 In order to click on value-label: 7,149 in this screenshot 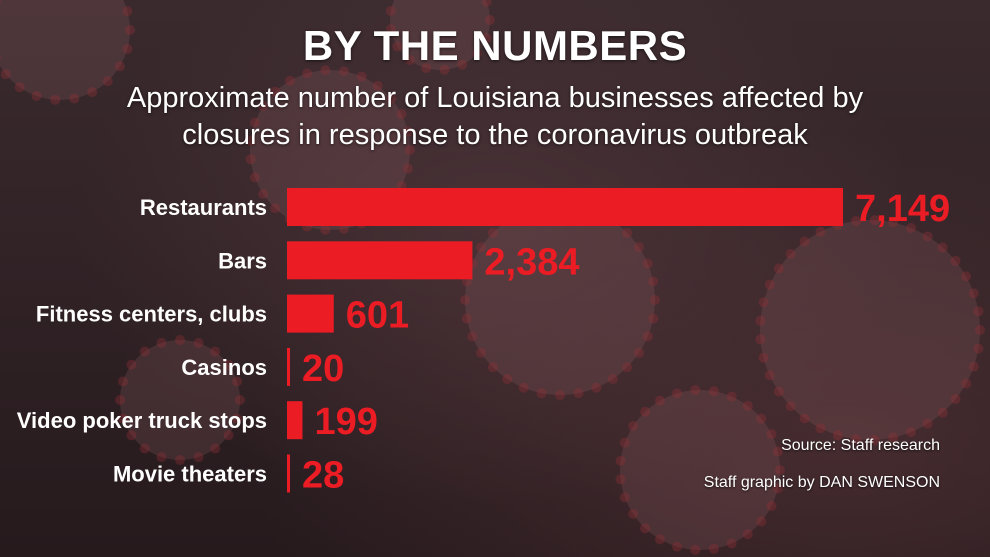, I will do `click(902, 209)`.